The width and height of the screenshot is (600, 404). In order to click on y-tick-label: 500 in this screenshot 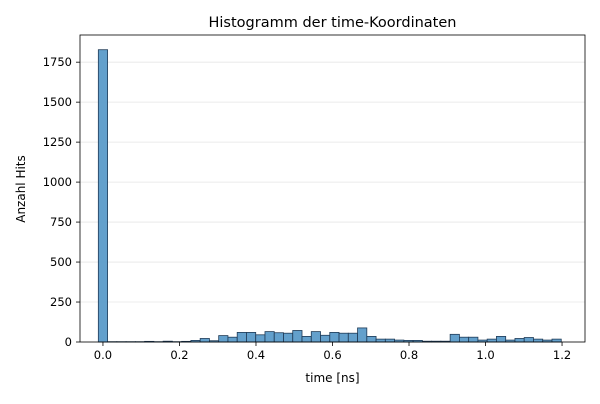, I will do `click(61, 262)`.